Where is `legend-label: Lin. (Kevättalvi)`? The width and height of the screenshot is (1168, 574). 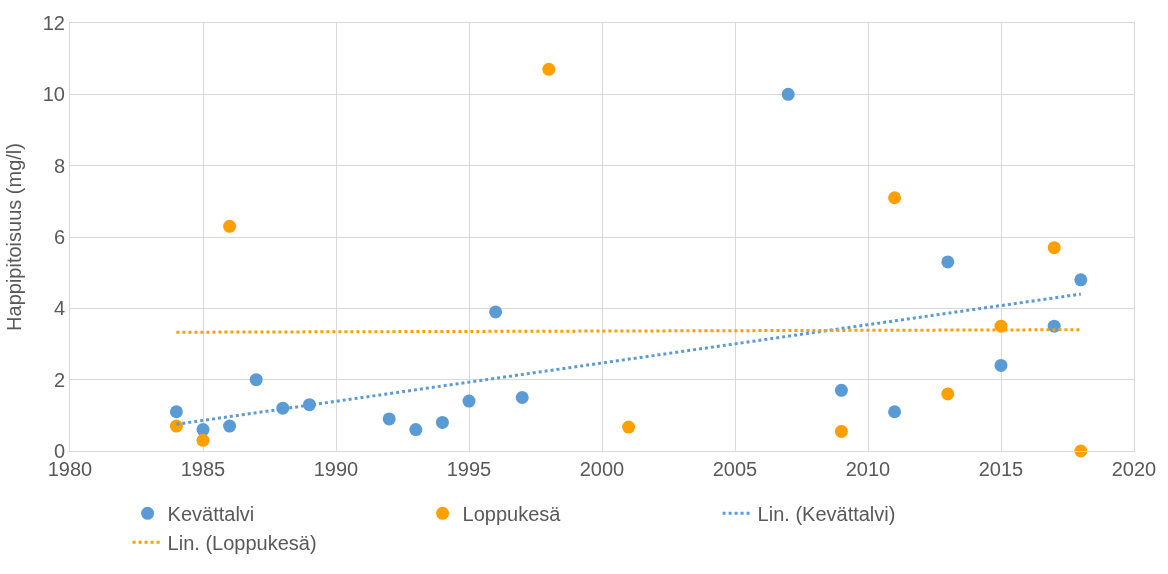
legend-label: Lin. (Kevättalvi) is located at coordinates (826, 514).